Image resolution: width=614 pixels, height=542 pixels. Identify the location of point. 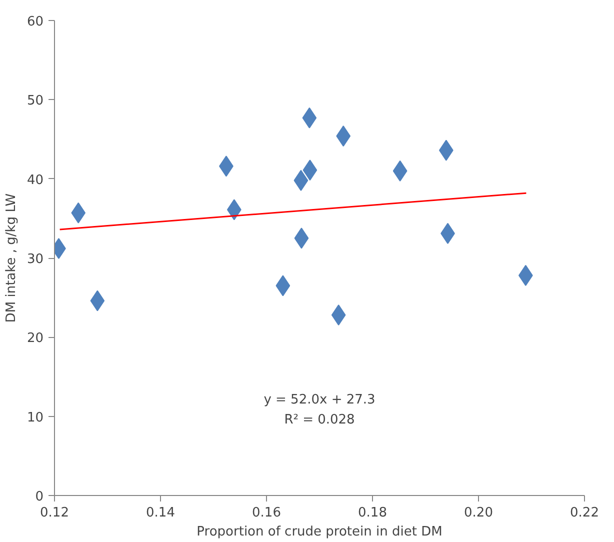
(338, 315).